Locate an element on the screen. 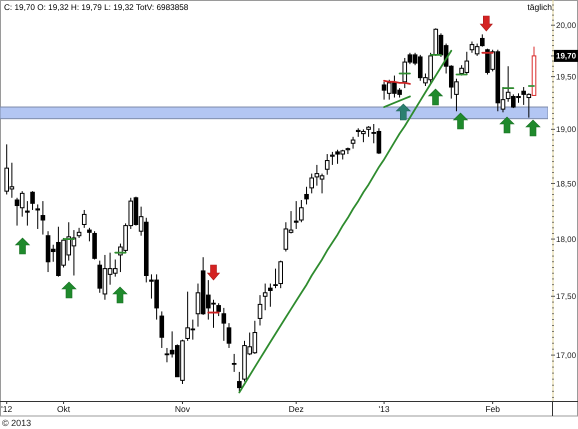  y-tick-label: 17,00 is located at coordinates (566, 355).